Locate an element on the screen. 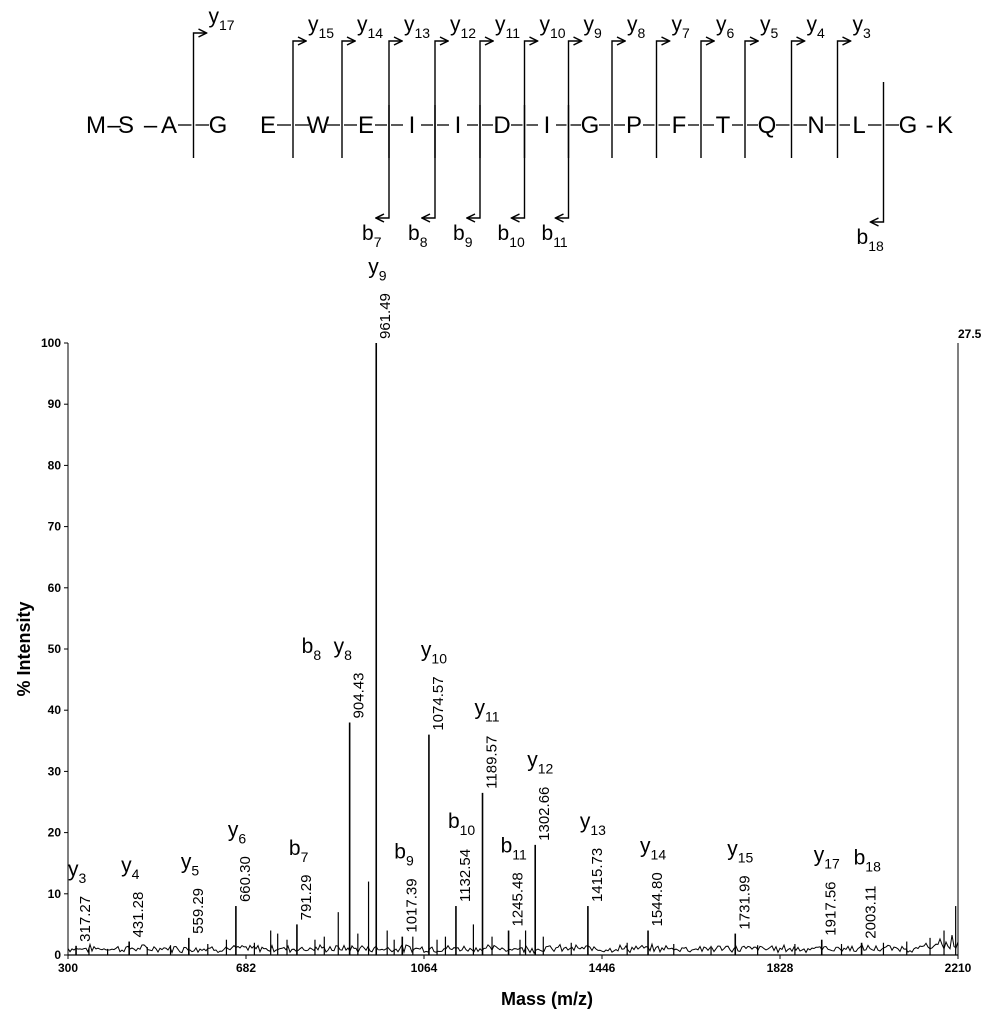 The height and width of the screenshot is (1011, 1001). b-ion-label: b8 is located at coordinates (418, 236).